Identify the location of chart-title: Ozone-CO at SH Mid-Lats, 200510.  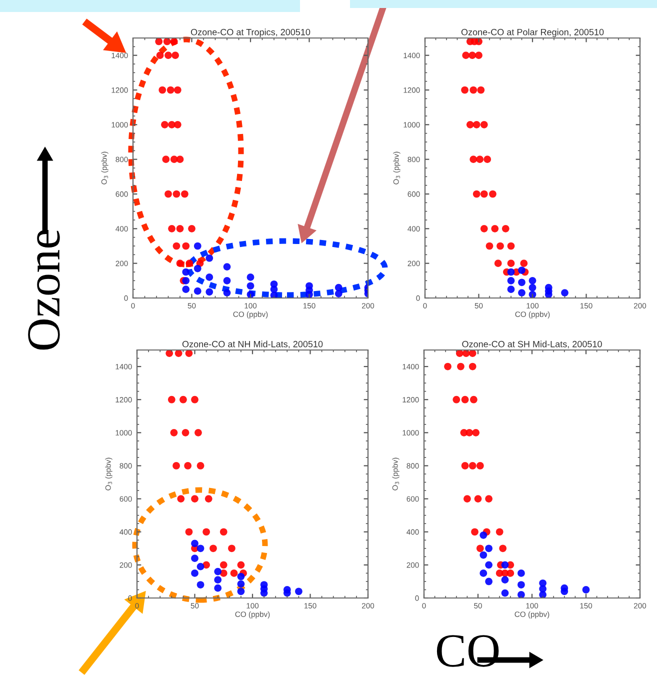
(532, 344).